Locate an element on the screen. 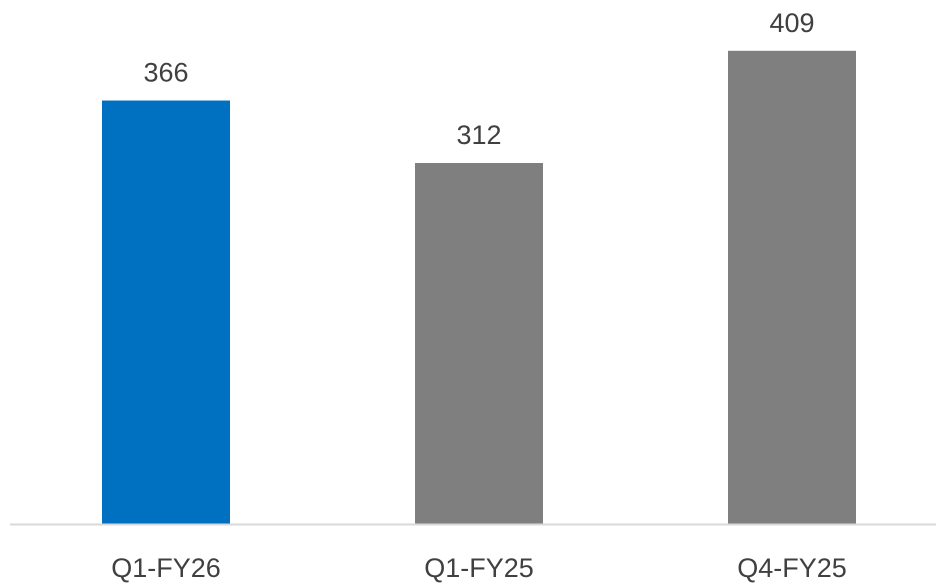  bar-q1-fy26 is located at coordinates (166, 312).